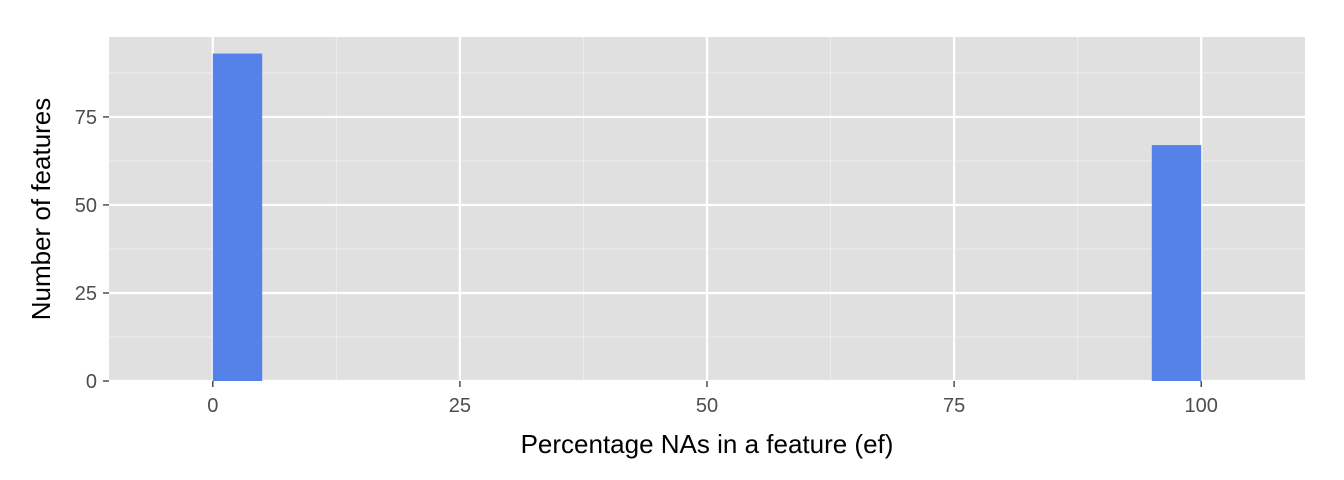  I want to click on x-axis-ticks: 0 25 50 75 100, so click(712, 399).